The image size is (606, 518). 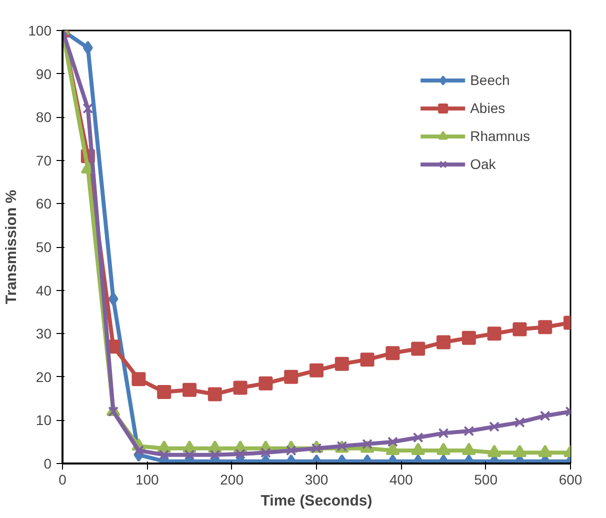 What do you see at coordinates (316, 501) in the screenshot?
I see `x-axis-title: Time (Seconds)` at bounding box center [316, 501].